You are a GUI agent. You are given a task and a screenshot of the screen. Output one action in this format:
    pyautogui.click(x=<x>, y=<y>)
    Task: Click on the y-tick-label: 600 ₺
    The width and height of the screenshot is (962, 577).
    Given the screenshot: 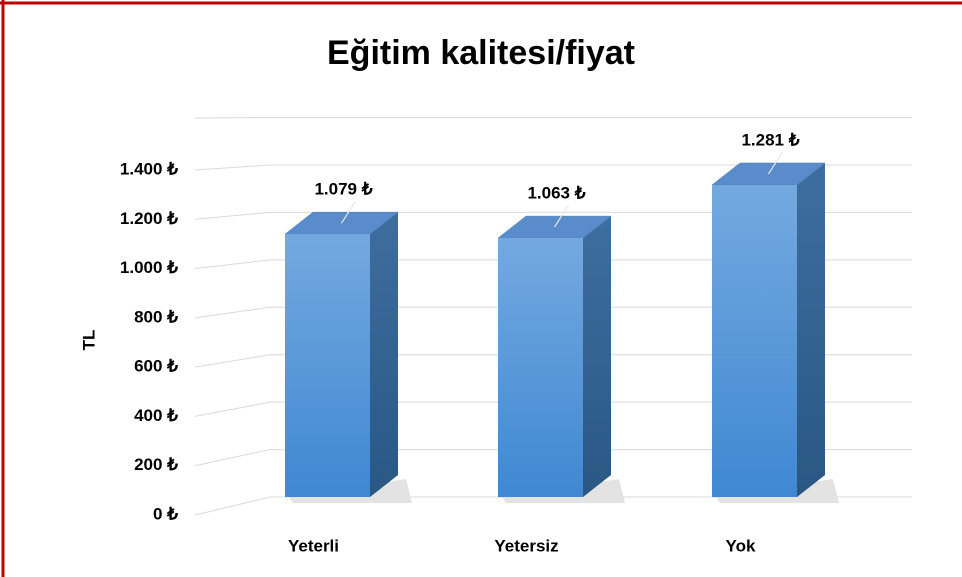 What is the action you would take?
    pyautogui.click(x=156, y=366)
    